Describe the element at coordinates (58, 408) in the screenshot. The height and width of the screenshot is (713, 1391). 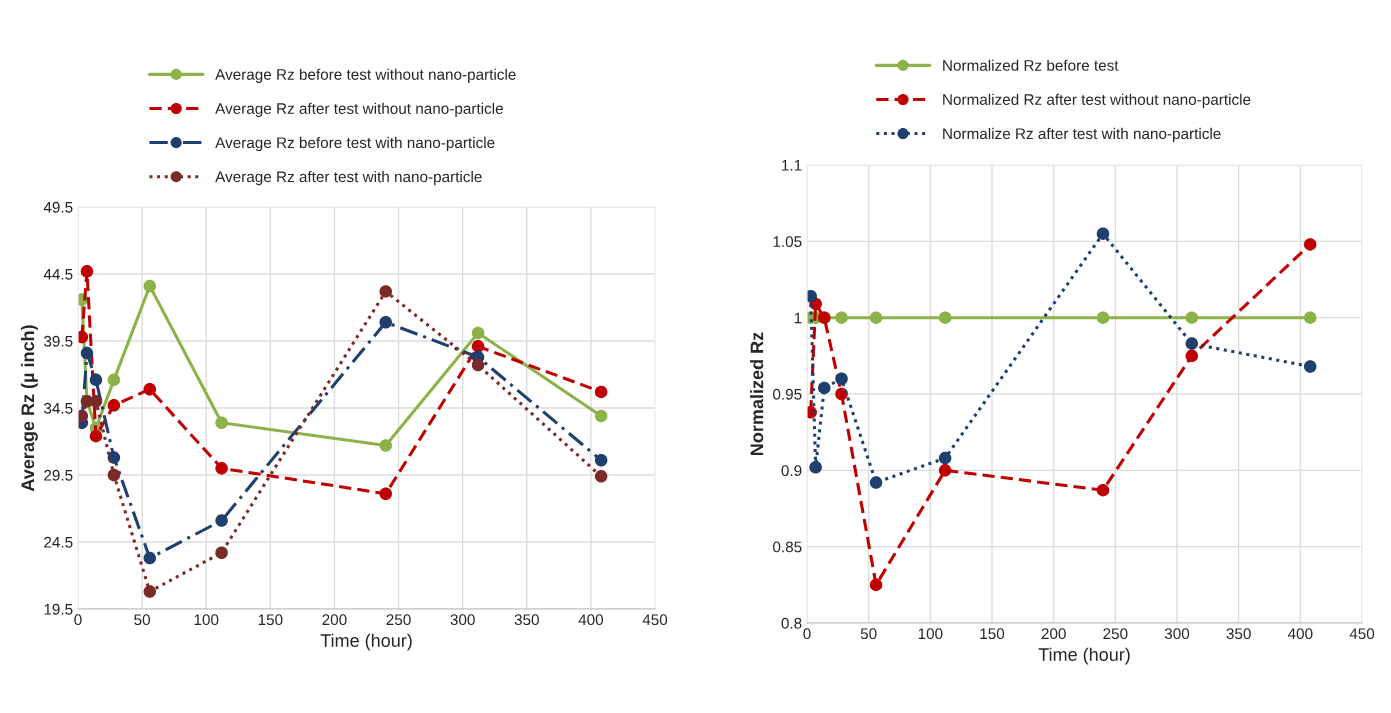
I see `y-tick-label: 34.5` at that location.